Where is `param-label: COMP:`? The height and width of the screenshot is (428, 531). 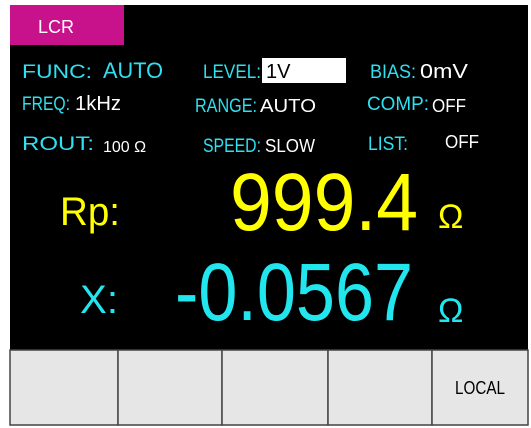
param-label: COMP: is located at coordinates (398, 104).